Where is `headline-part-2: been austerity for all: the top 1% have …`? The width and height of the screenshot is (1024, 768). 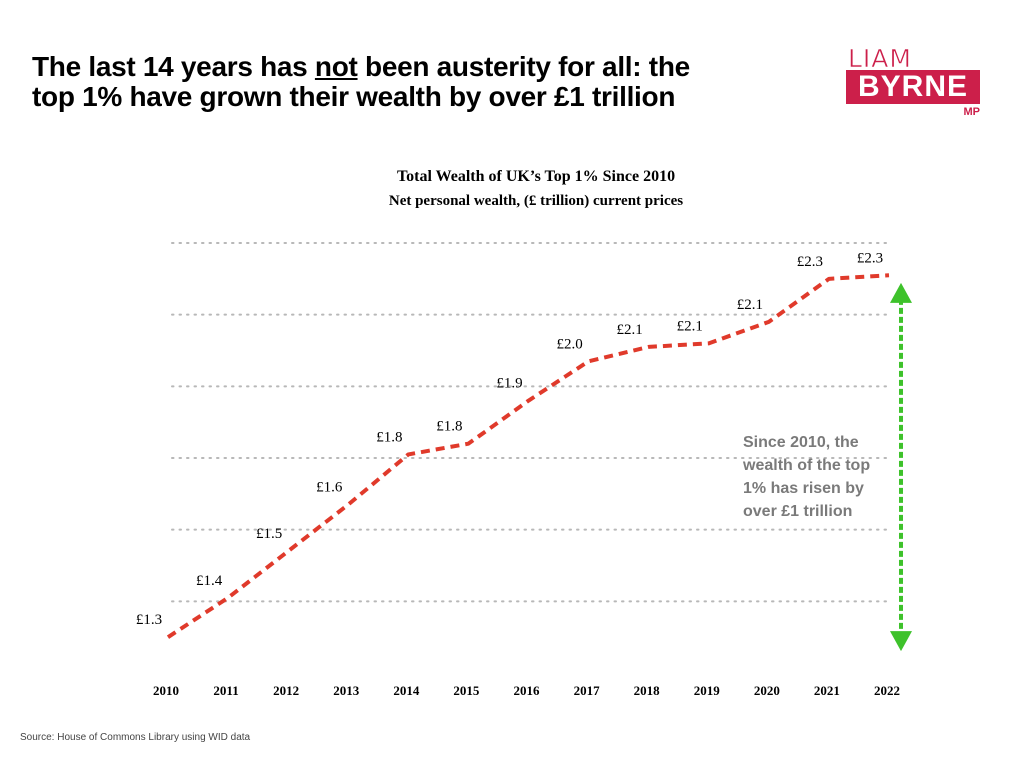
headline-part-2: been austerity for all: the top 1% have … is located at coordinates (361, 81).